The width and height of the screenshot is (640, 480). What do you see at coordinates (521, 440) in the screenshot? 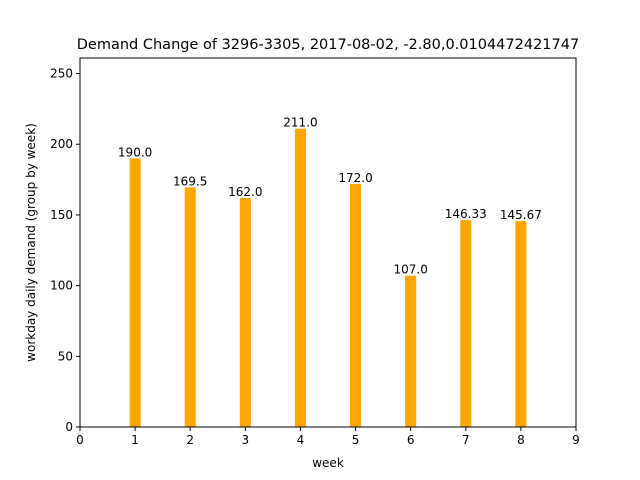
I see `x-tick-label: 8` at bounding box center [521, 440].